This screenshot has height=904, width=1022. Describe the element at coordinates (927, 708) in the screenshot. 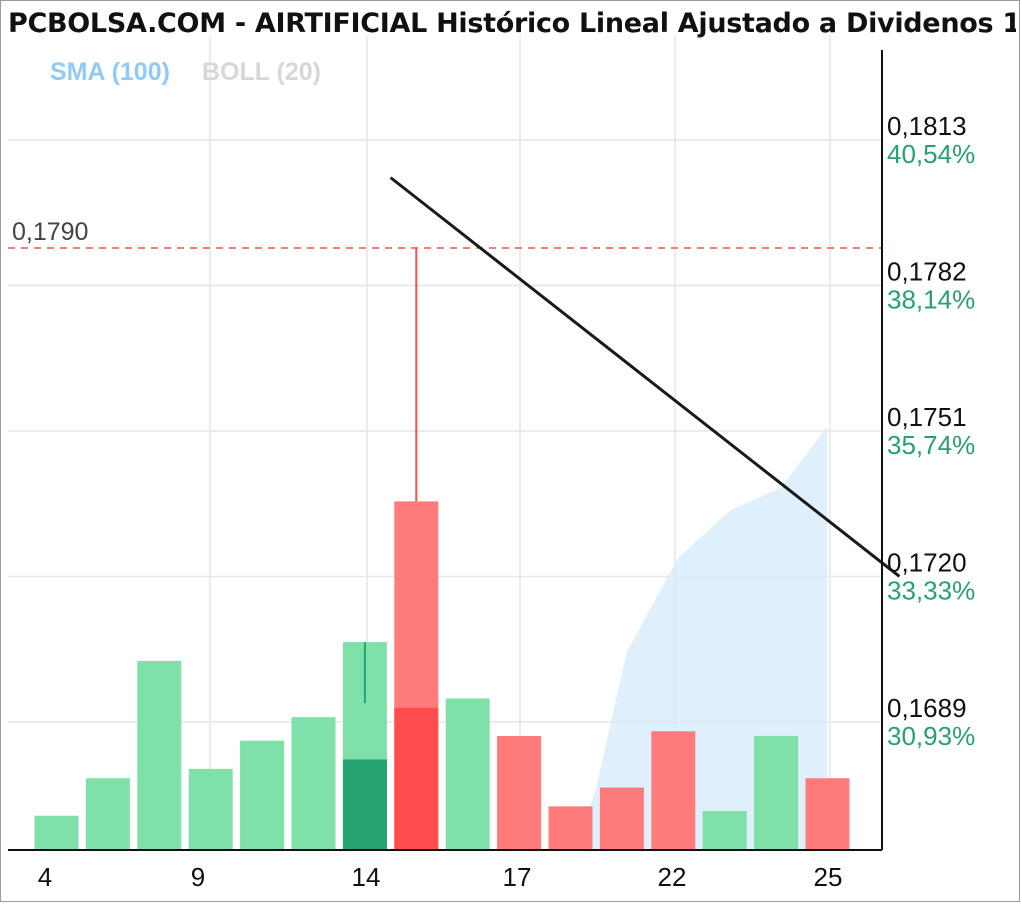

I see `y-tick-label-4: 0,1689` at that location.